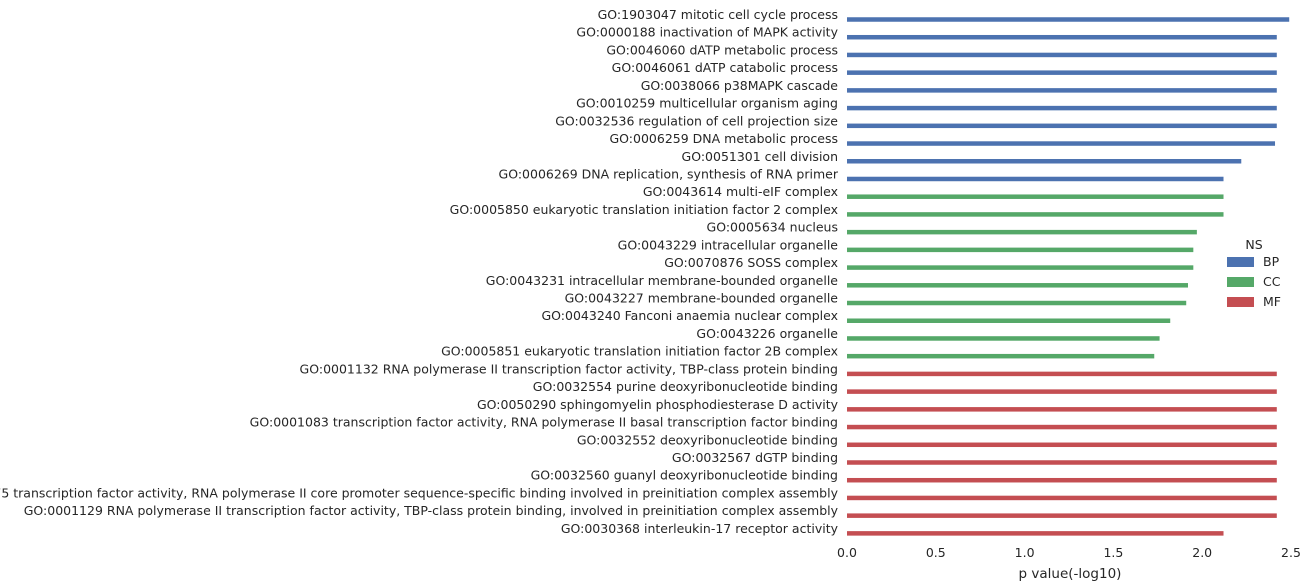  Describe the element at coordinates (847, 552) in the screenshot. I see `x-tick-label: 0.0` at that location.